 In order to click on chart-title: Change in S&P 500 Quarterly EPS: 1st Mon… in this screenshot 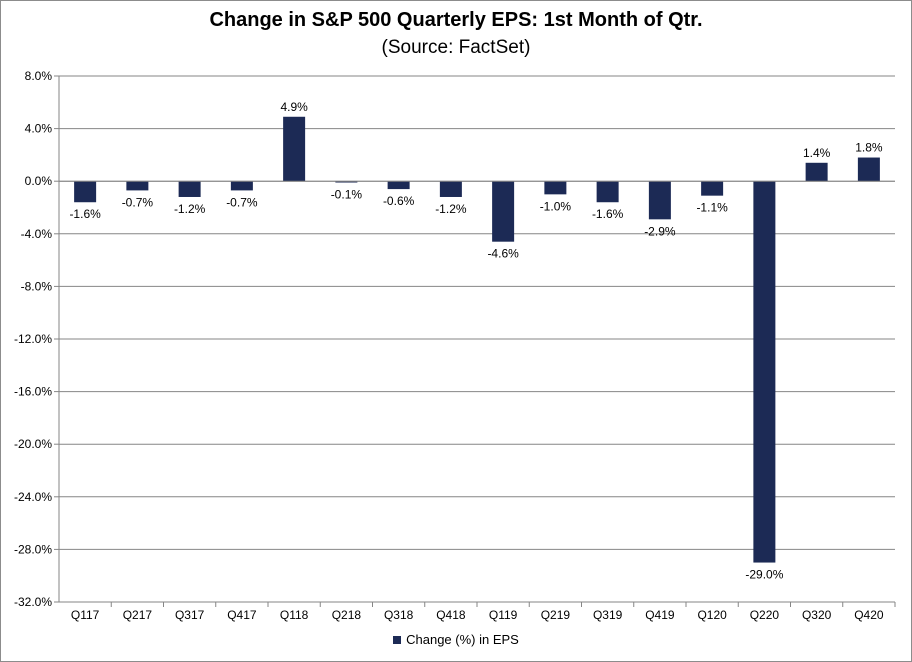, I will do `click(456, 20)`.